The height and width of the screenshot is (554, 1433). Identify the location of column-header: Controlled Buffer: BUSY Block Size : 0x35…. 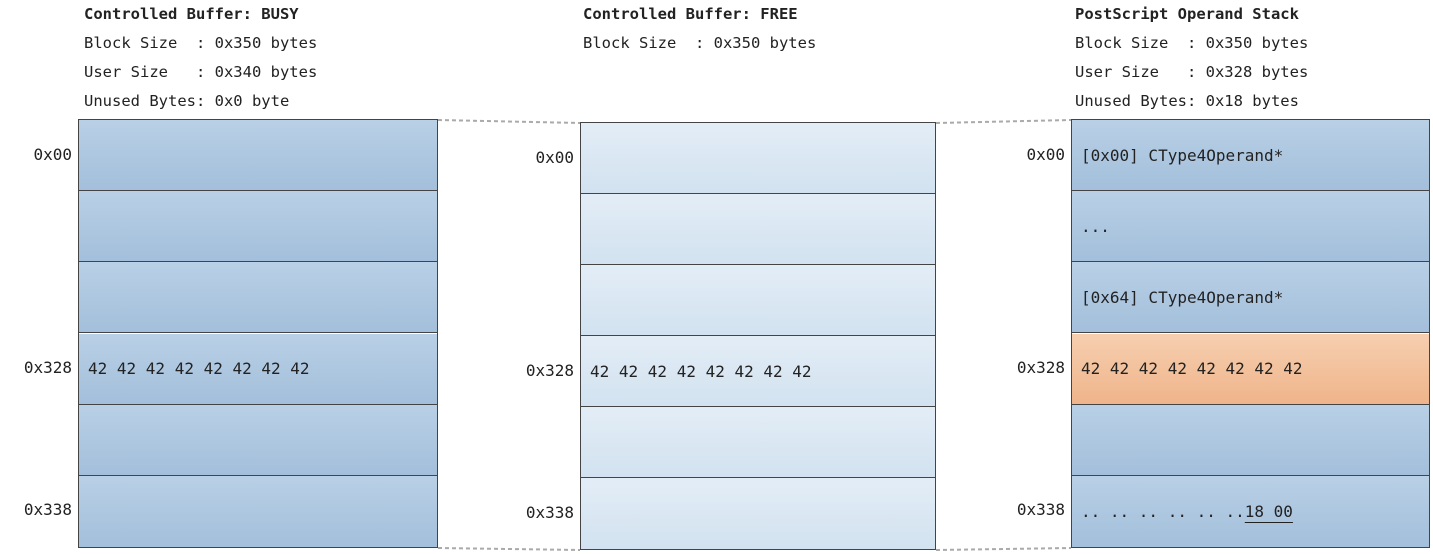
(200, 58).